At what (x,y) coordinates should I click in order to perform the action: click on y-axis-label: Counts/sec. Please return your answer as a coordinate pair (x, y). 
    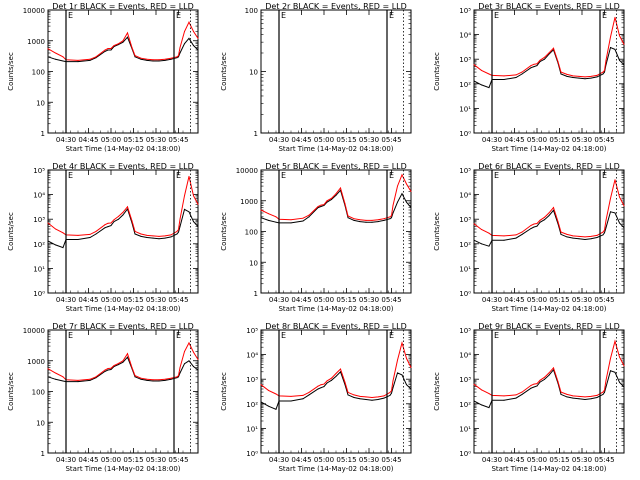
    Looking at the image, I should click on (437, 231).